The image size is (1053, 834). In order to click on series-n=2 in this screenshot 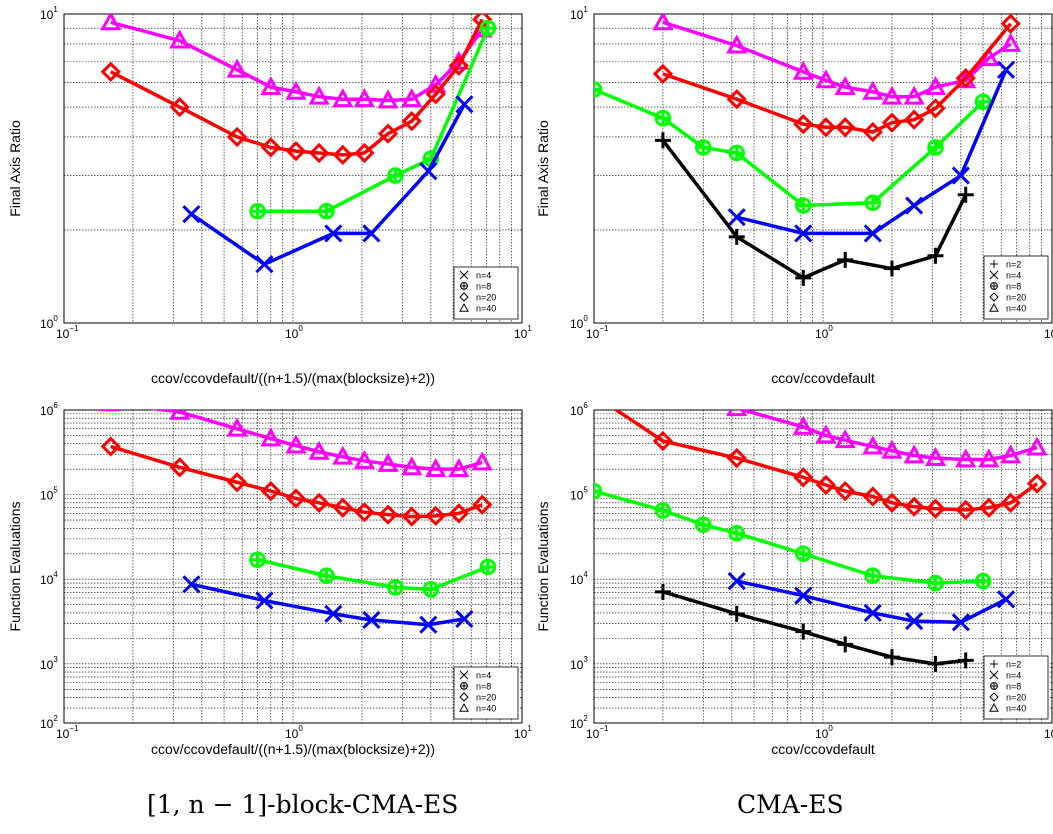, I will do `click(814, 627)`.